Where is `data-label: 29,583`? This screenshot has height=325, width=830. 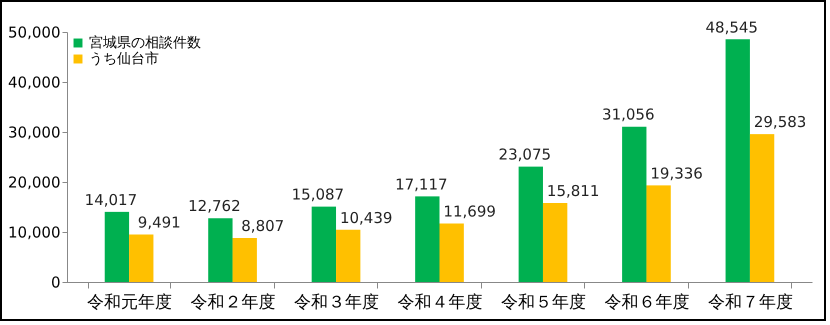
data-label: 29,583 is located at coordinates (780, 122).